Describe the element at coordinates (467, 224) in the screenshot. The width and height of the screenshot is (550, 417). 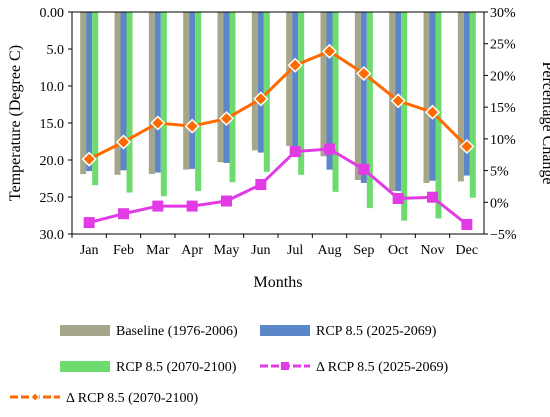
I see `marker-delta-2025-dec` at that location.